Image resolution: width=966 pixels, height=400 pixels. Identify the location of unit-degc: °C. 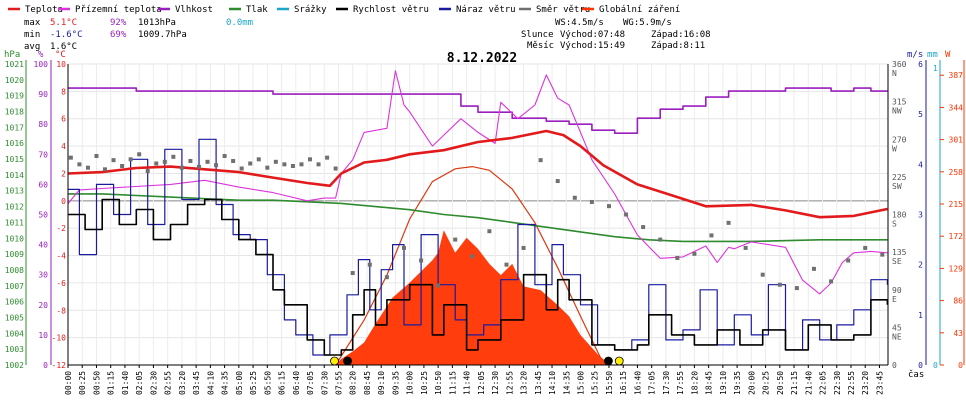
(60, 55).